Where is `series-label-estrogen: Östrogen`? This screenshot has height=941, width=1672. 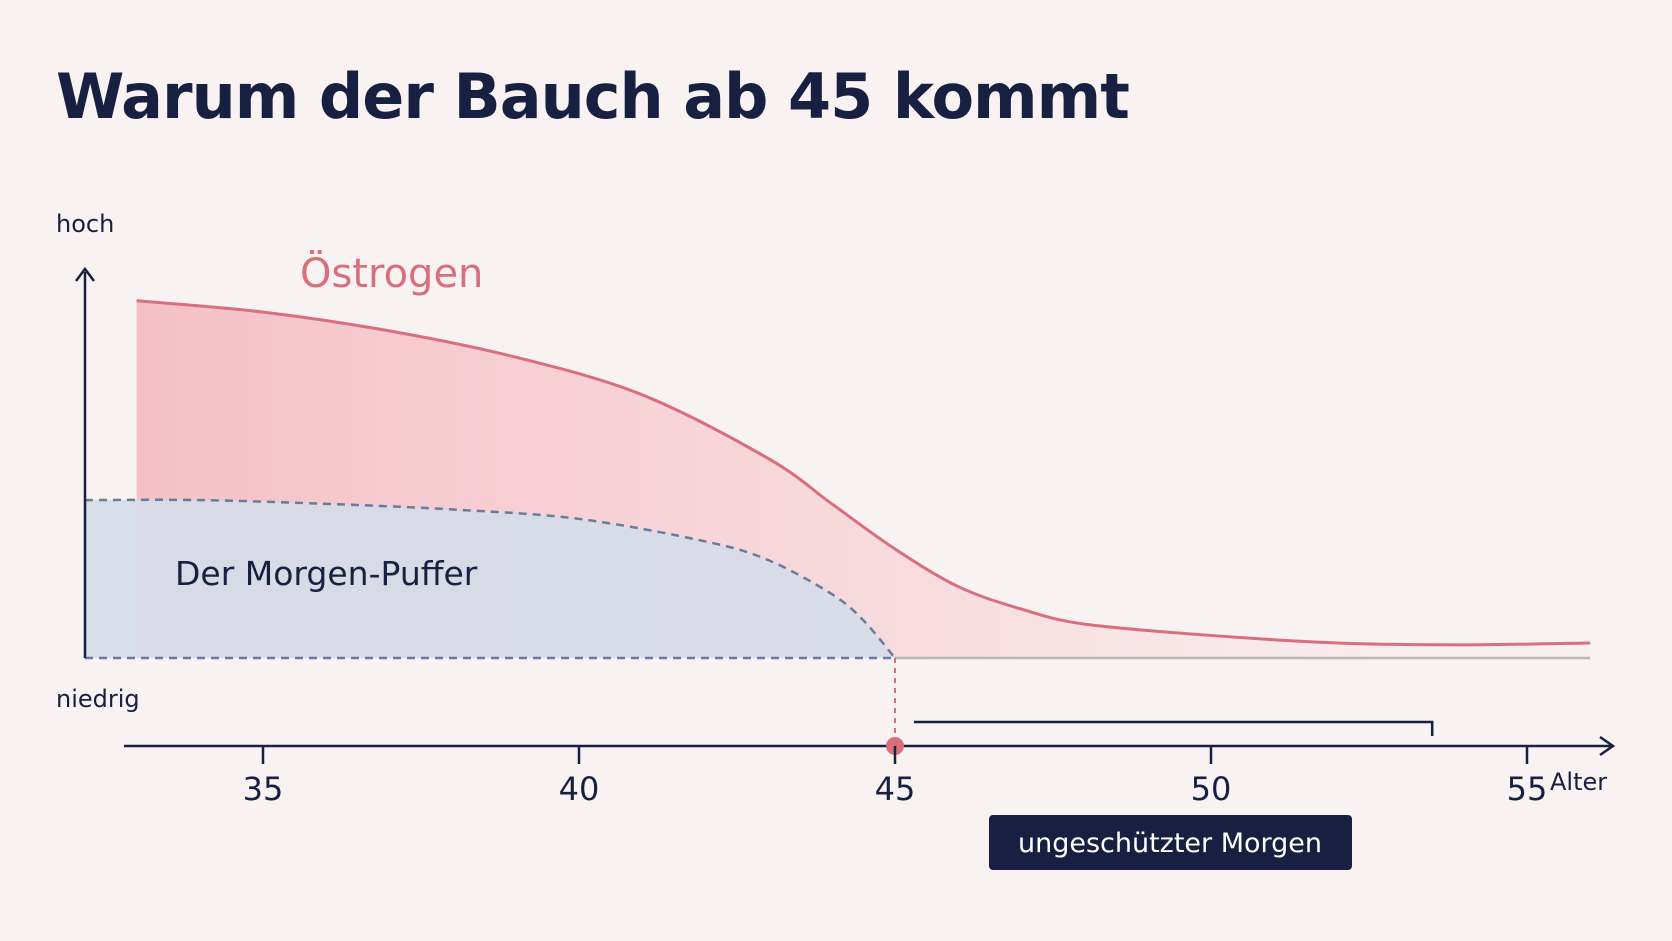
series-label-estrogen: Östrogen is located at coordinates (391, 273).